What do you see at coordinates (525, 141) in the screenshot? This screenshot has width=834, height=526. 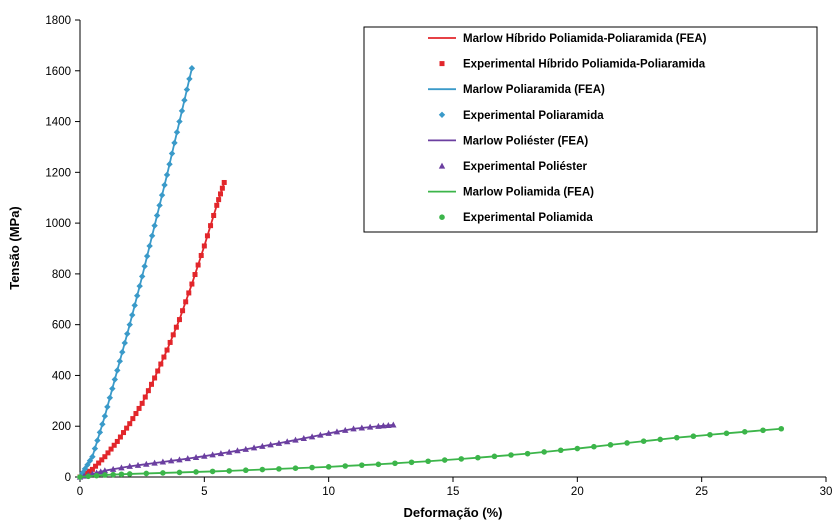 I see `legend-label: Marlow Poliéster (FEA)` at bounding box center [525, 141].